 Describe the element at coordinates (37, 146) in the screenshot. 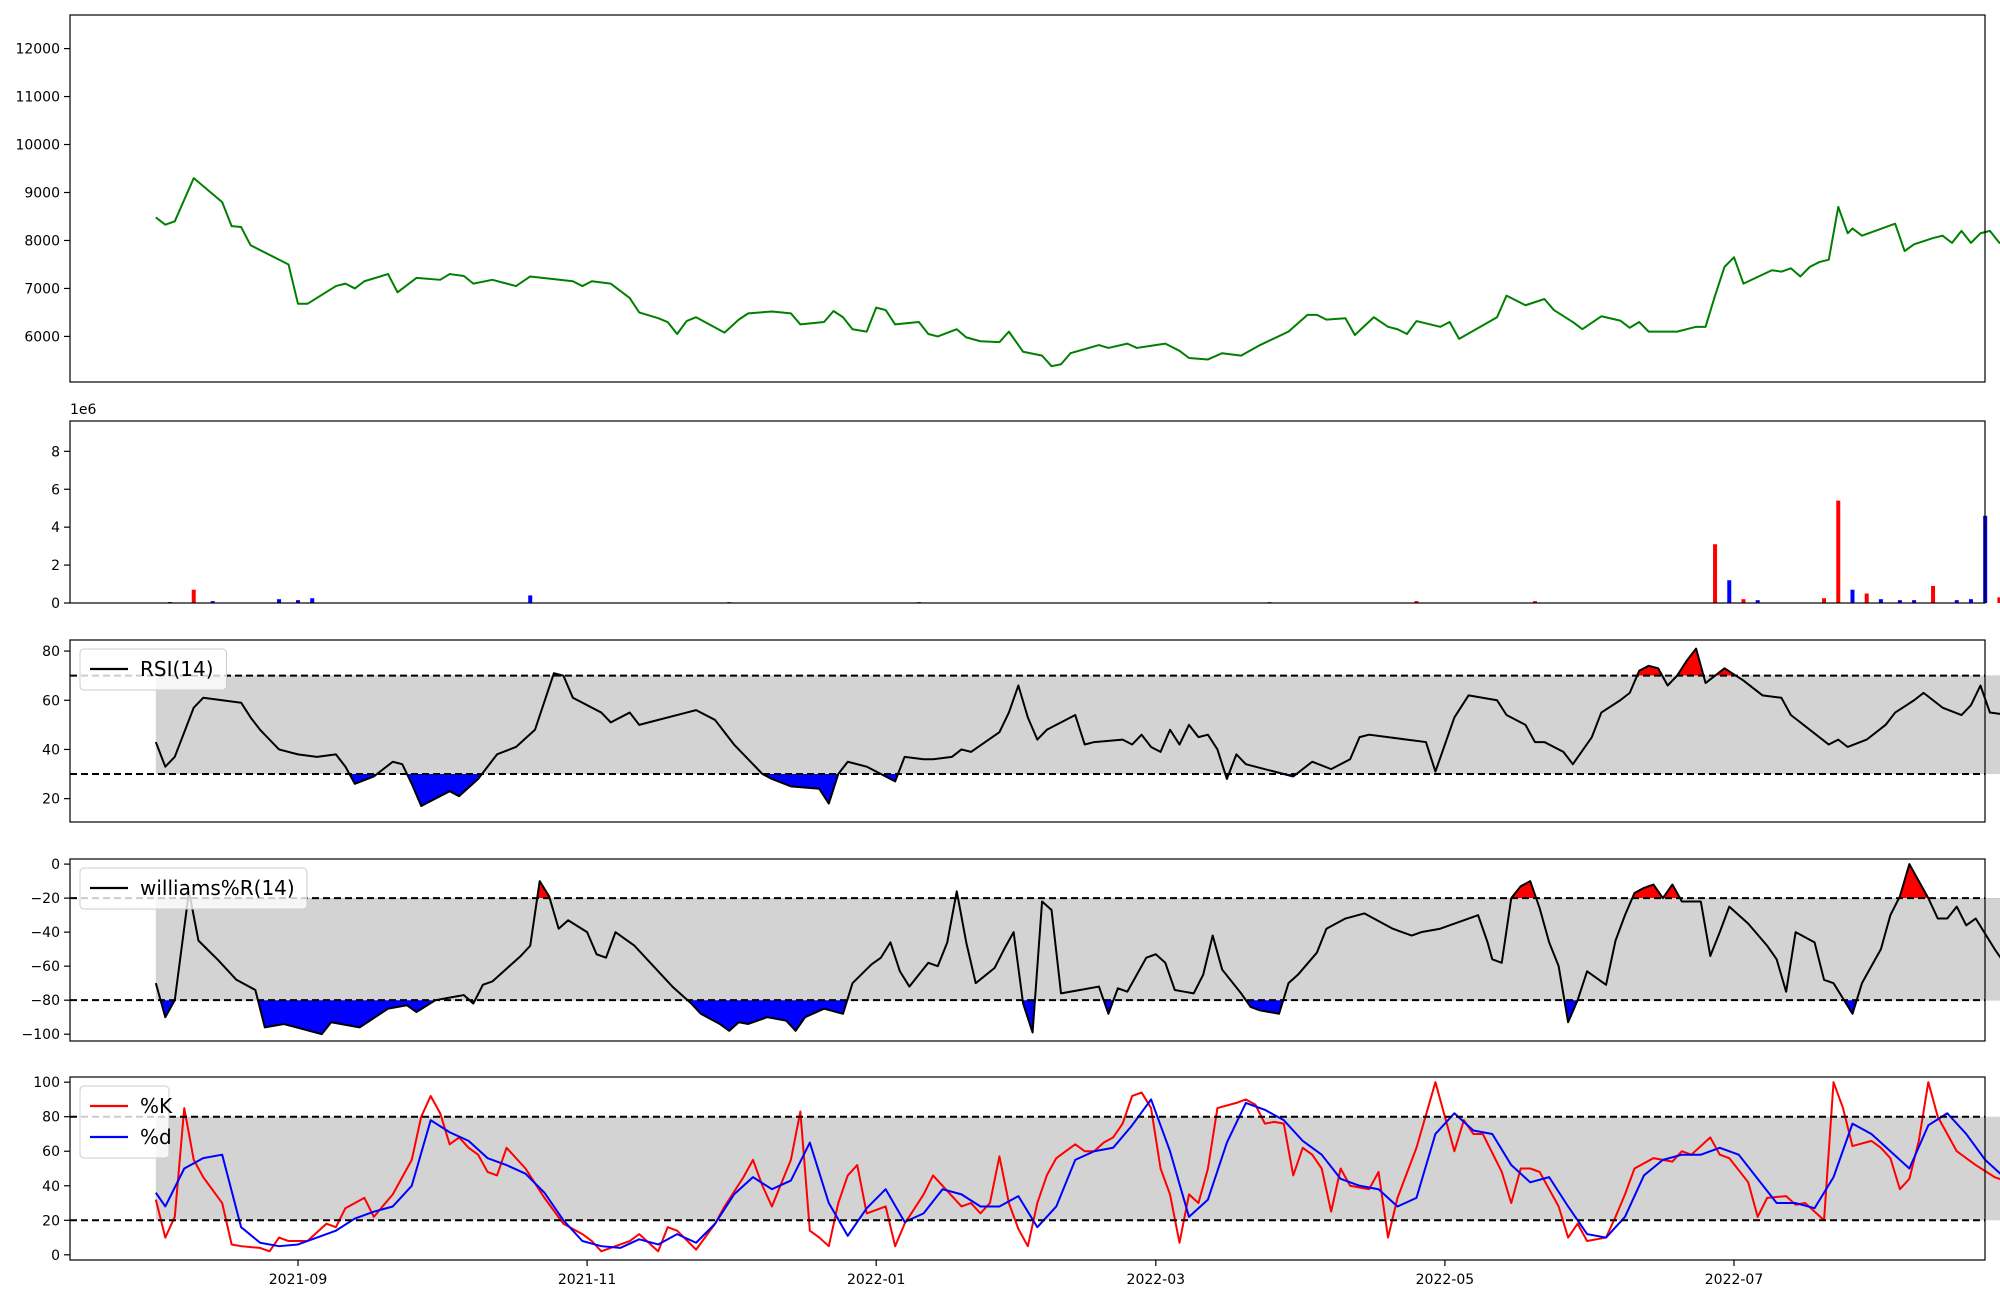

I see `y-tick-label: 10000` at that location.